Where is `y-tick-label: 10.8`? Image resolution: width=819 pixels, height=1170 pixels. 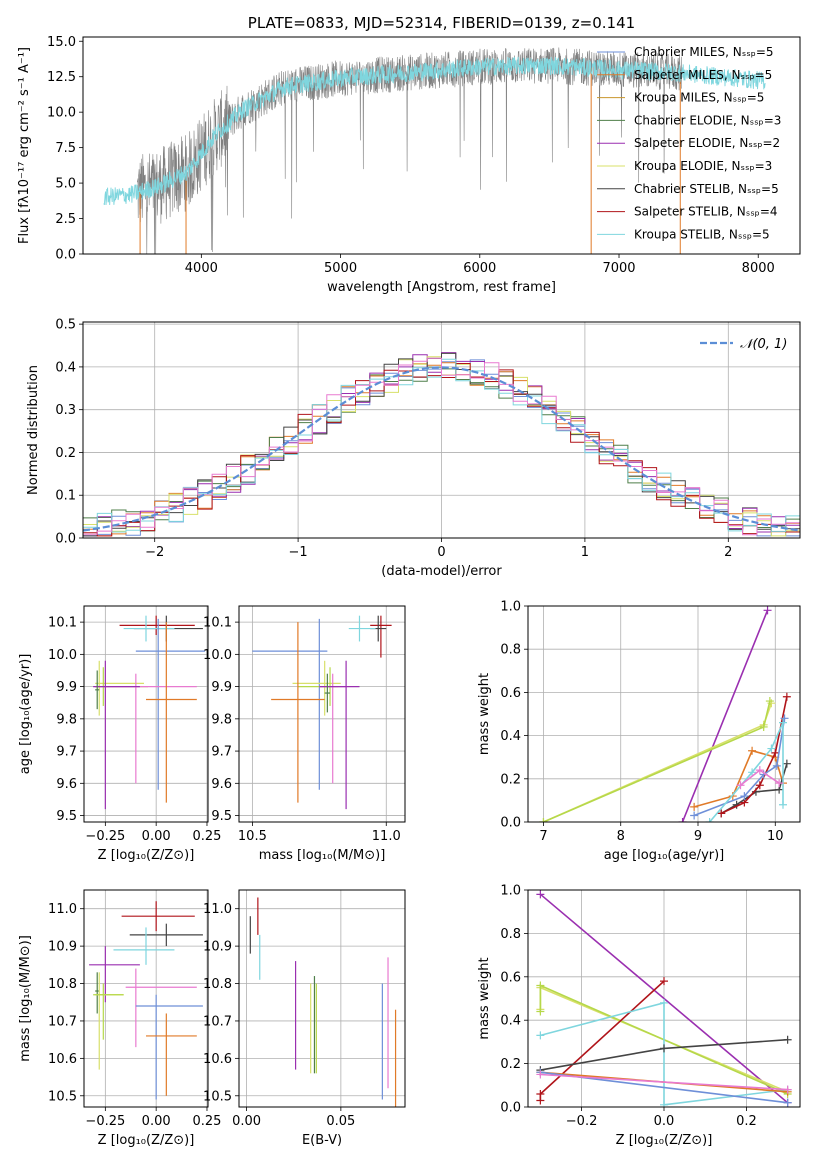 y-tick-label: 10.8 is located at coordinates (217, 984).